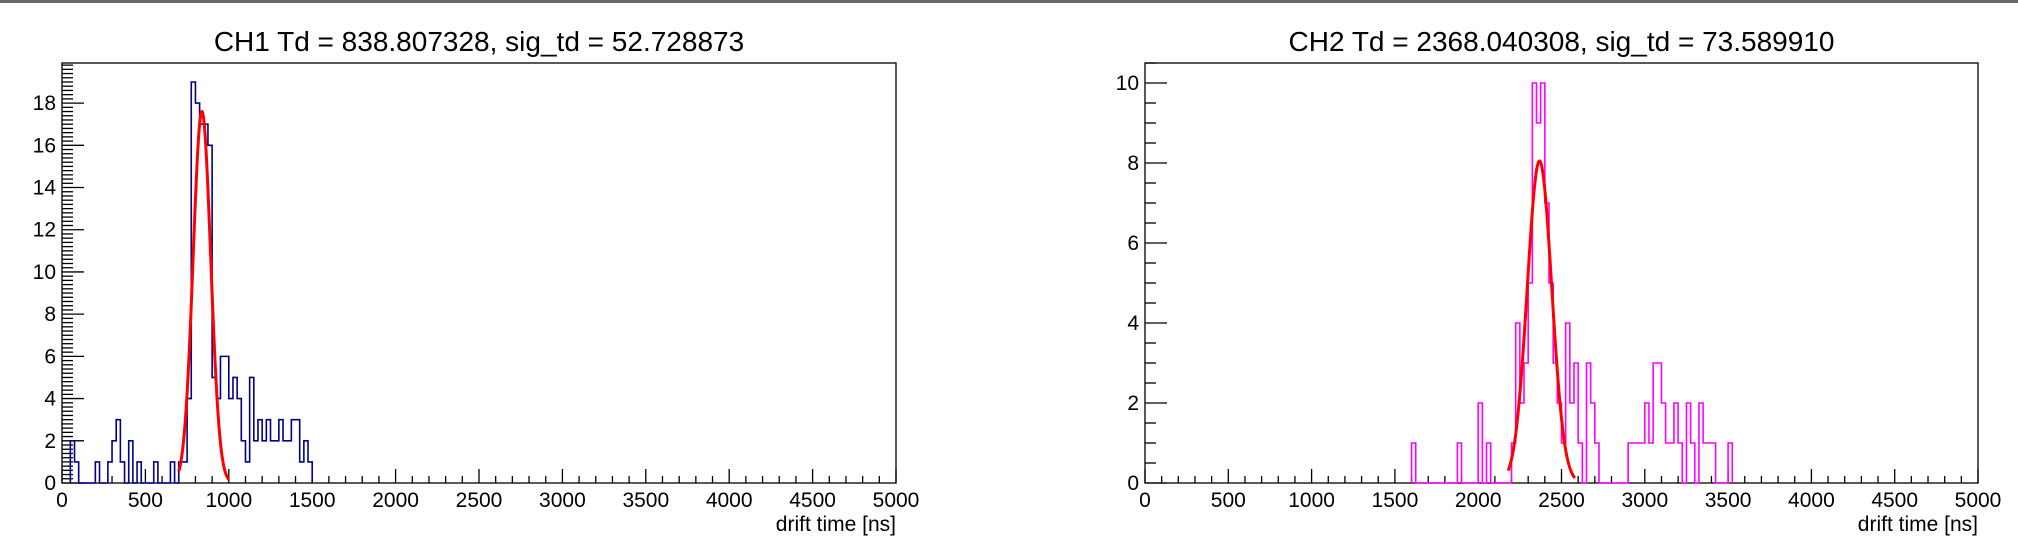 The width and height of the screenshot is (2018, 542). Describe the element at coordinates (1009, 1) in the screenshot. I see `window-top-border` at that location.